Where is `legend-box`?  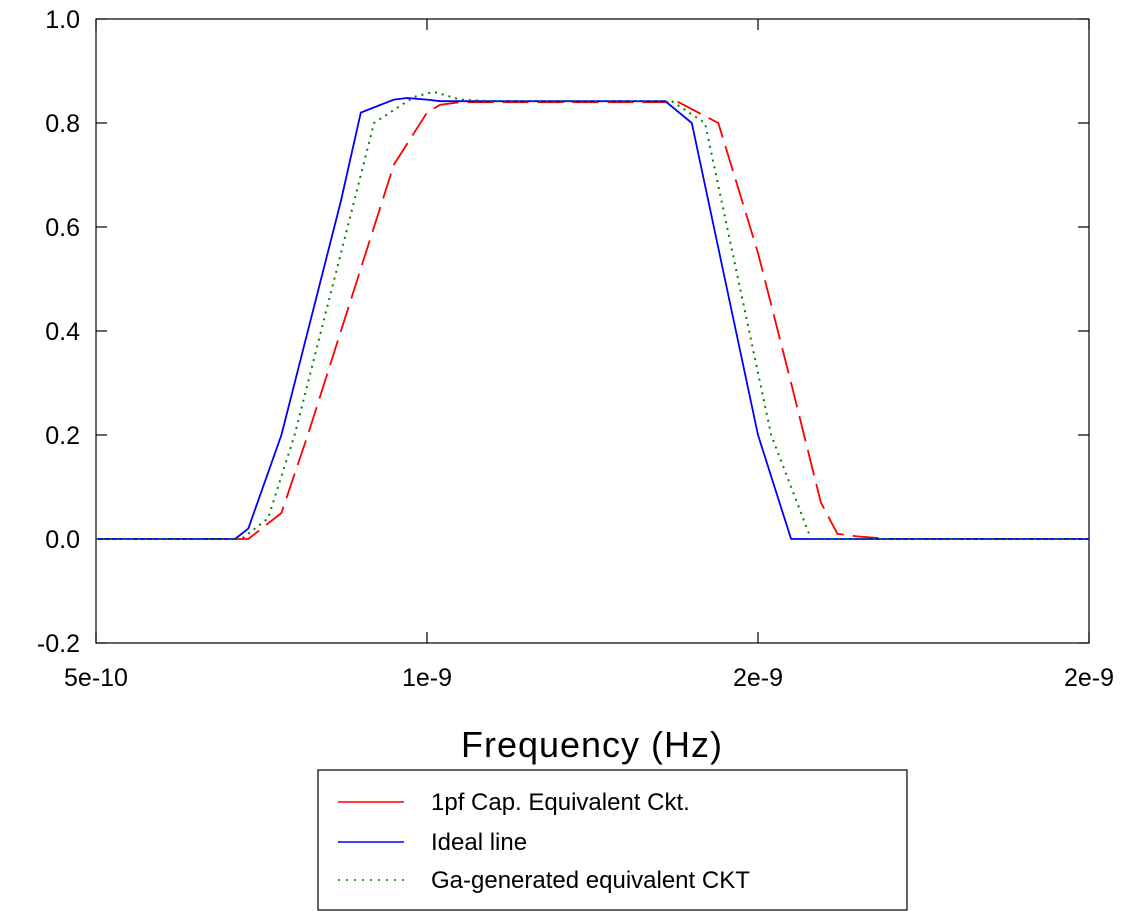
legend-box is located at coordinates (612, 840).